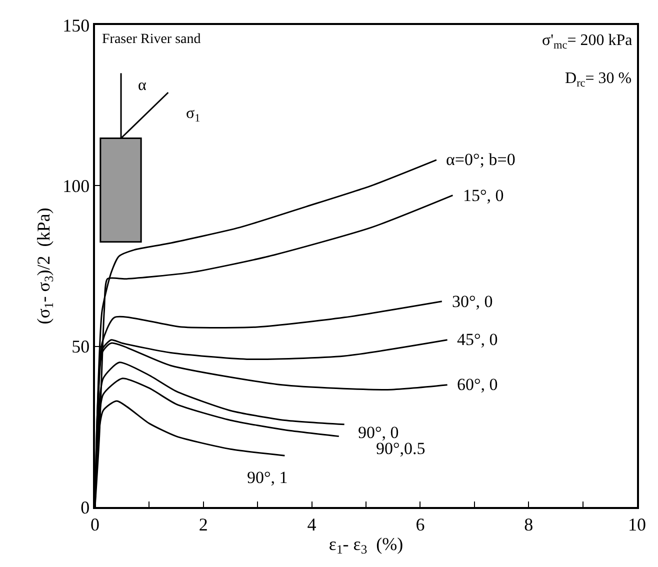 The image size is (658, 567). I want to click on y-tick-label: 0, so click(85, 507).